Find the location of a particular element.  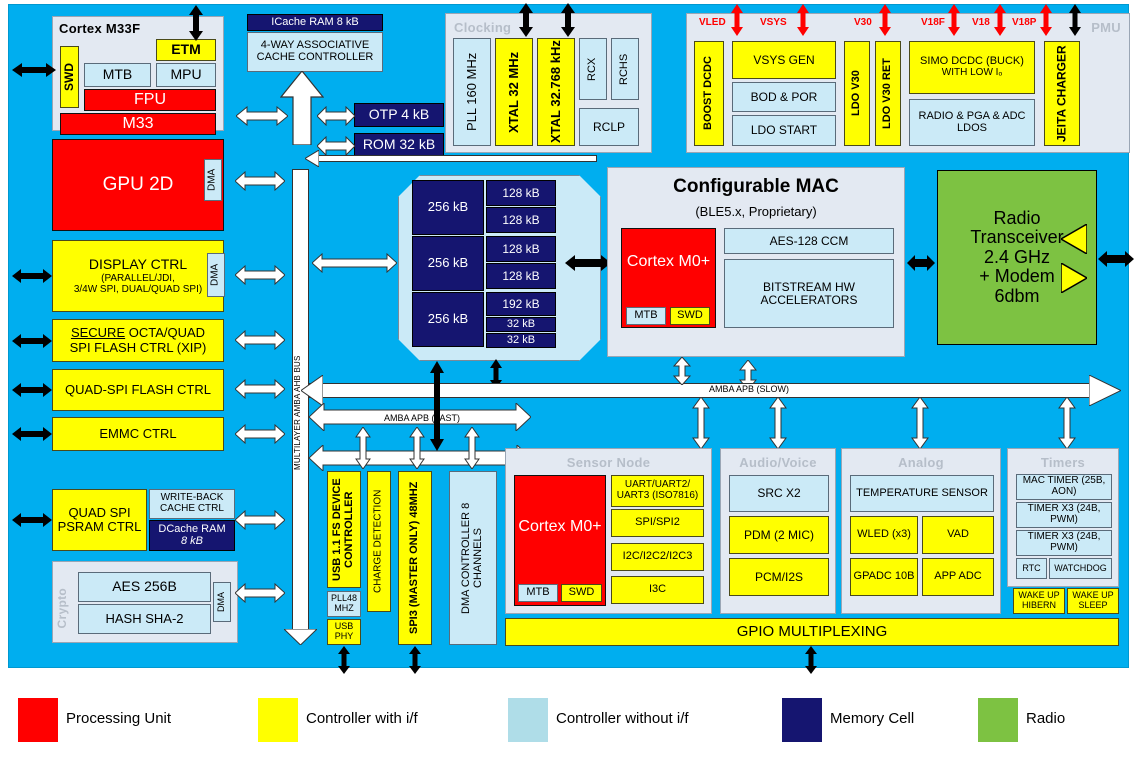

psram-to-ahb-arrow is located at coordinates (260, 520).